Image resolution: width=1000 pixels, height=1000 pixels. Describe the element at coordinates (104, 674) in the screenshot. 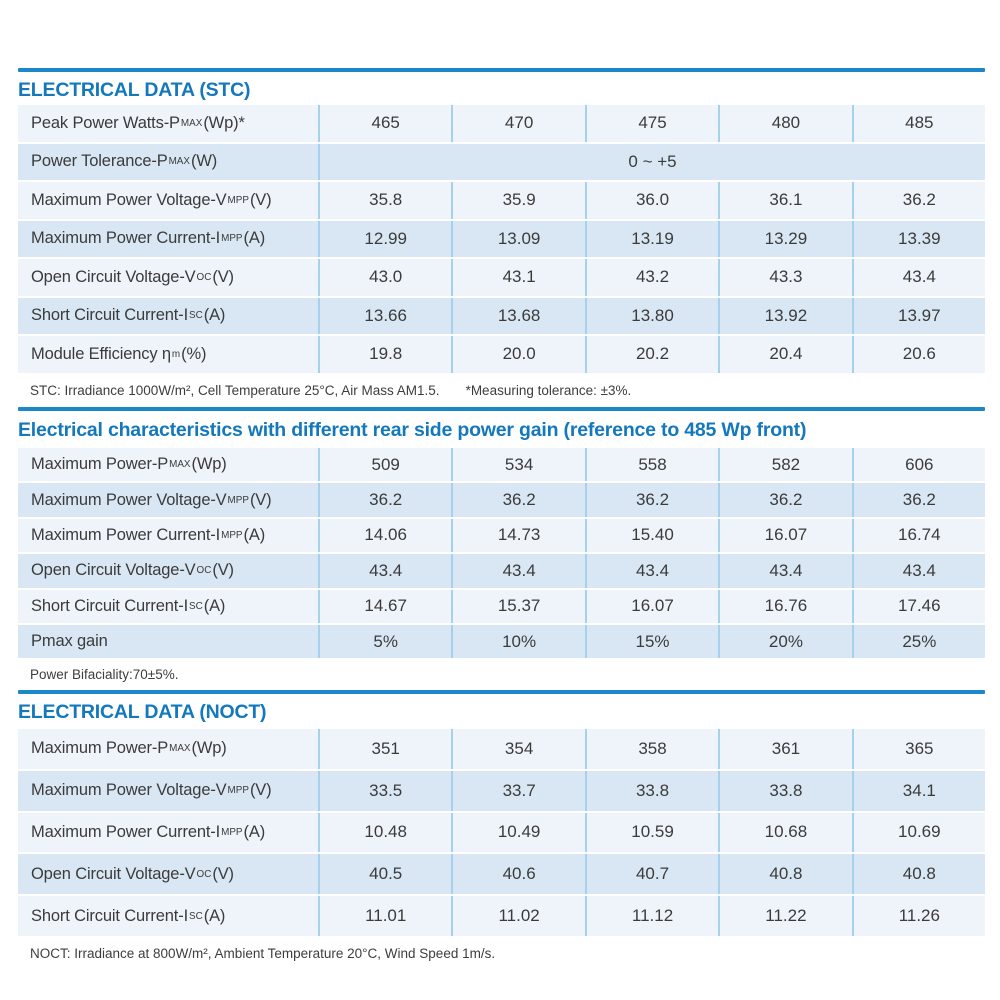

I see `bifaciality-footnote: Power Bifaciality:70±5%.` at that location.